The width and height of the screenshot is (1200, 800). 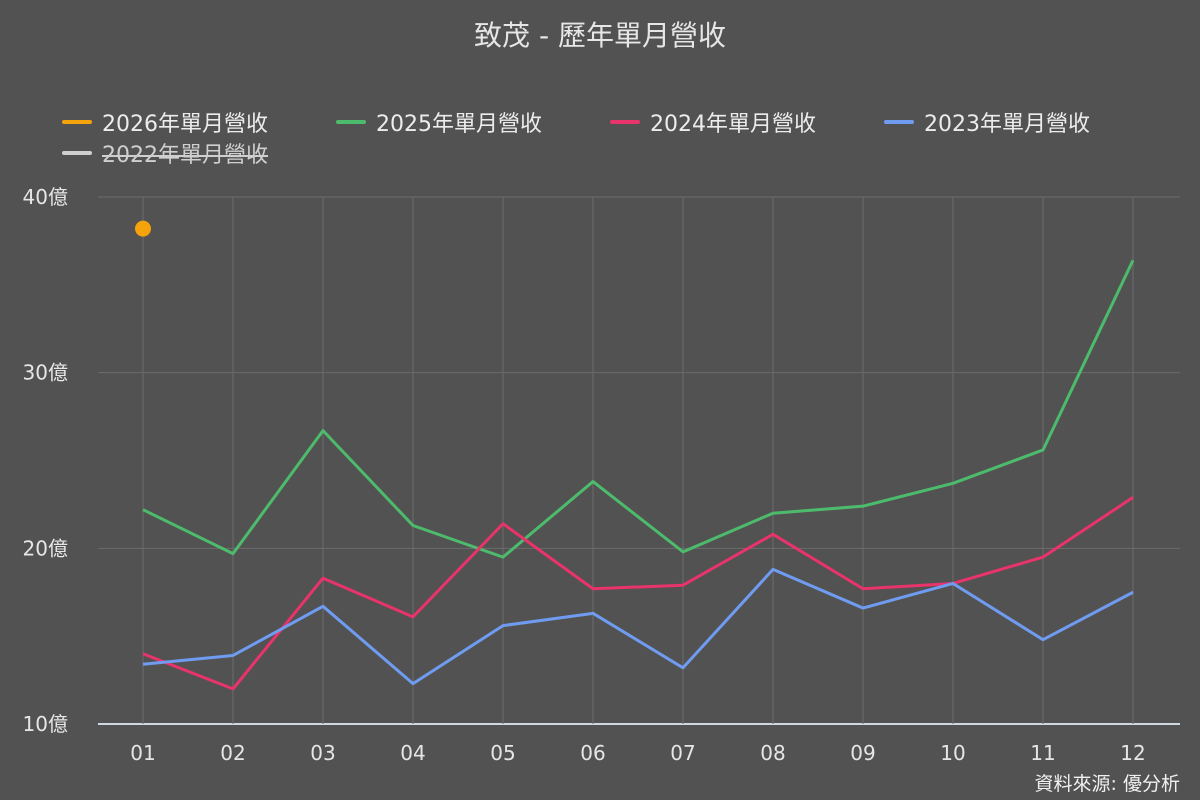 I want to click on x-tick-label: 04, so click(x=412, y=753).